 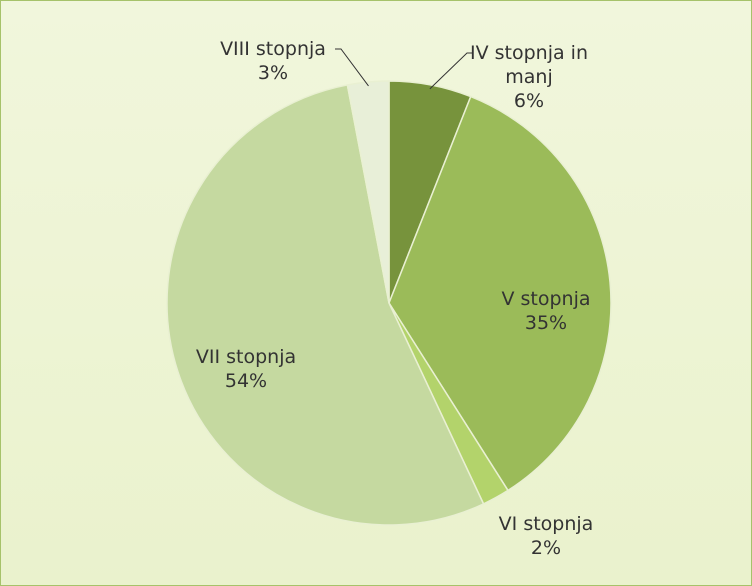 I want to click on category-label: IV stopnja in manj, so click(x=529, y=65).